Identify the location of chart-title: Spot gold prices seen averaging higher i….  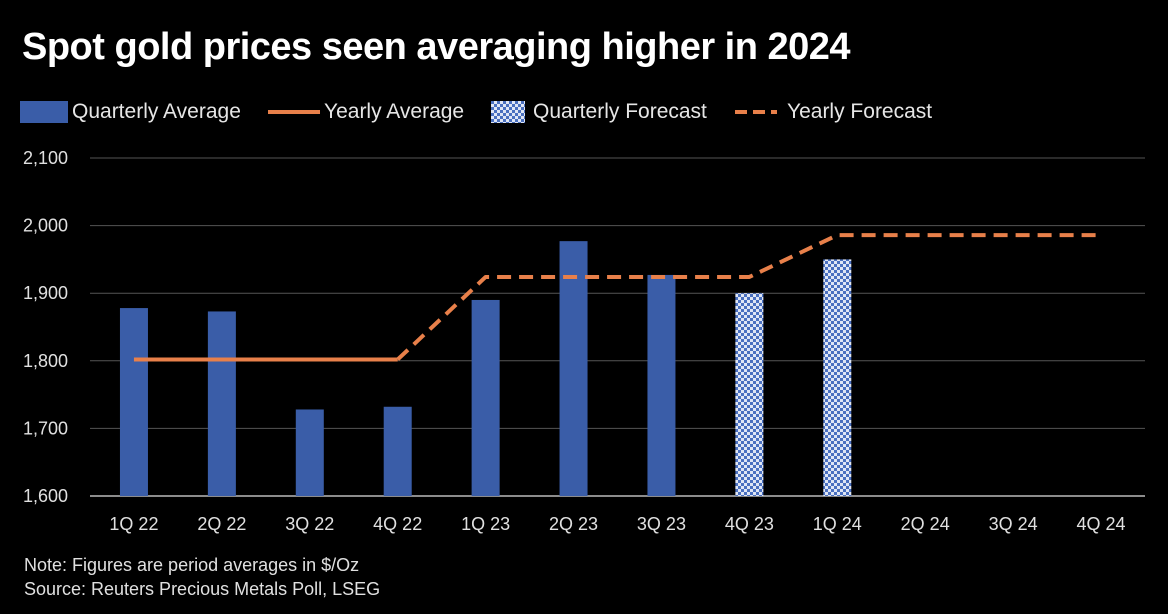
(436, 47).